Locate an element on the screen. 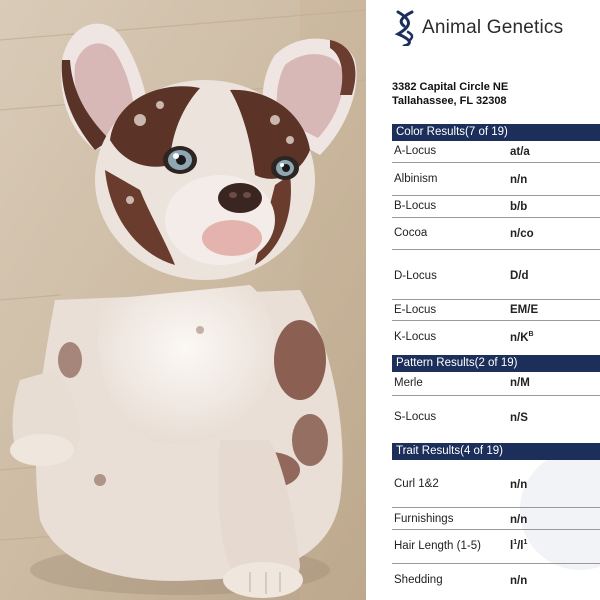 This screenshot has height=600, width=600. result-row-e-locus: E-Locus EM/E is located at coordinates (496, 310).